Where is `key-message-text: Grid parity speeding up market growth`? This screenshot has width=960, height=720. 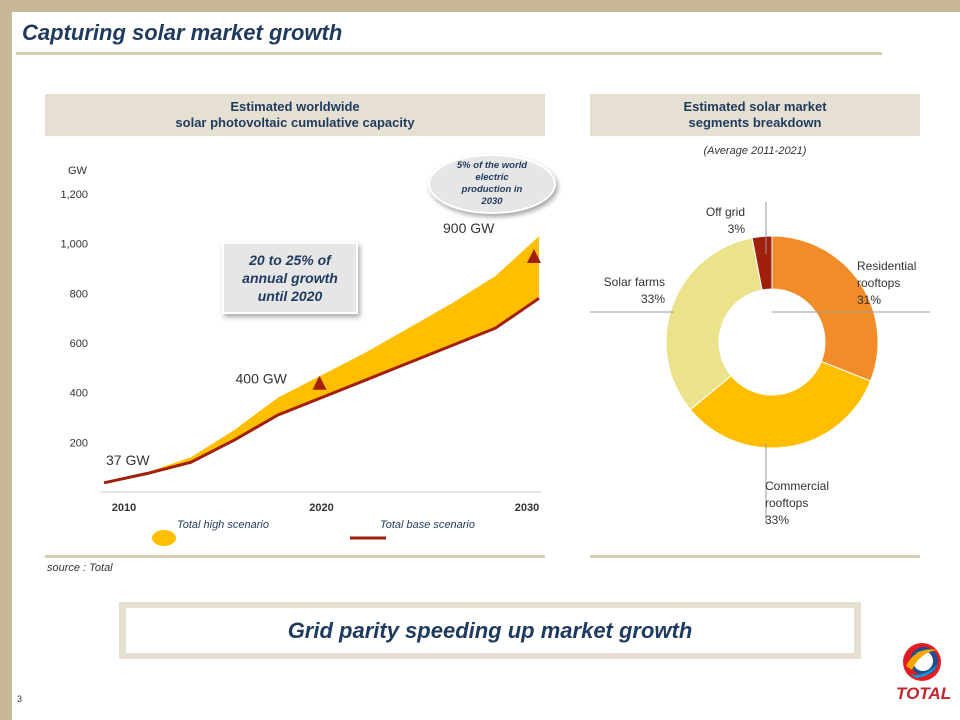 key-message-text: Grid parity speeding up market growth is located at coordinates (490, 630).